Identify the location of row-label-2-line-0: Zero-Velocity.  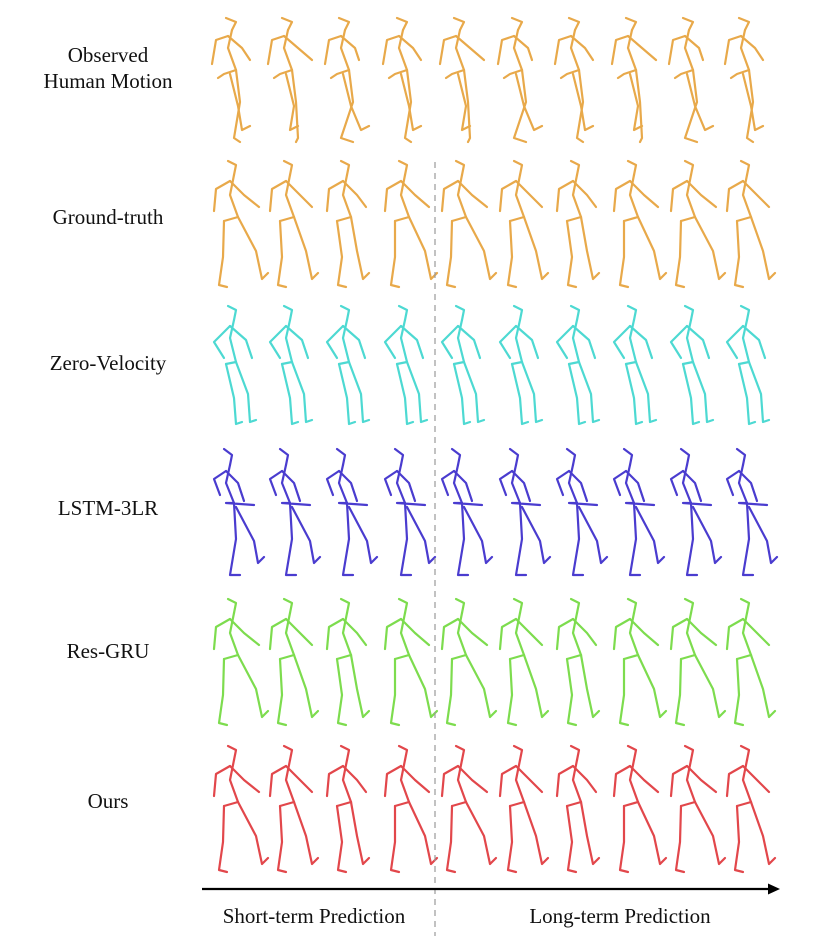
(108, 363).